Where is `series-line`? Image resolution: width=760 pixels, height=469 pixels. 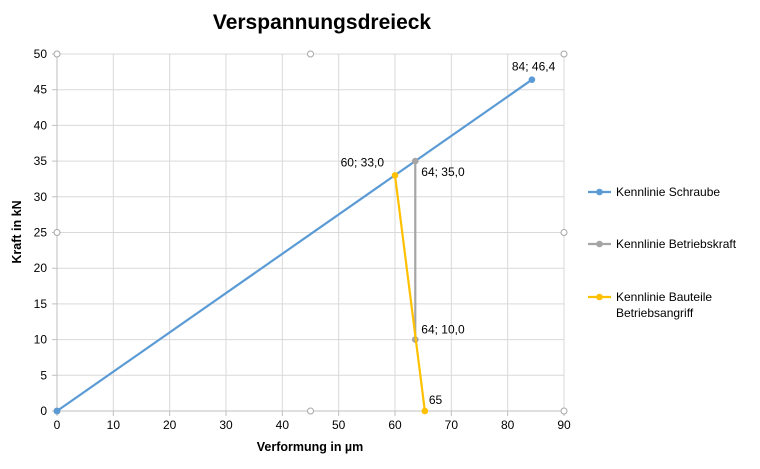
series-line is located at coordinates (409, 293).